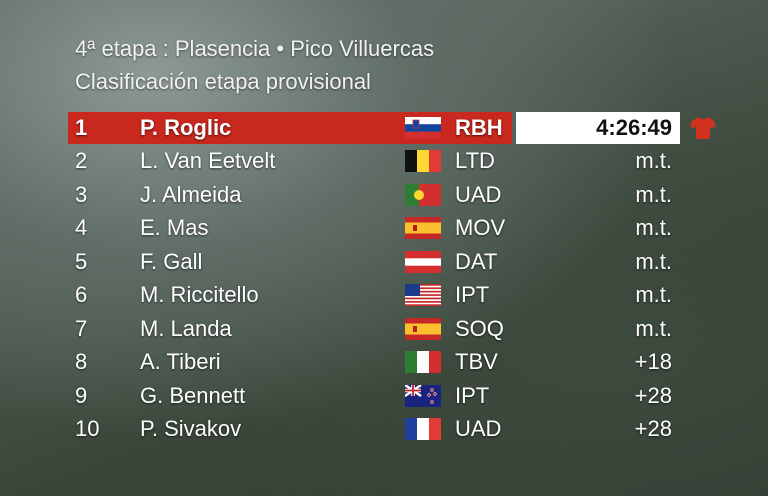  What do you see at coordinates (186, 127) in the screenshot?
I see `rider: P. Roglic` at bounding box center [186, 127].